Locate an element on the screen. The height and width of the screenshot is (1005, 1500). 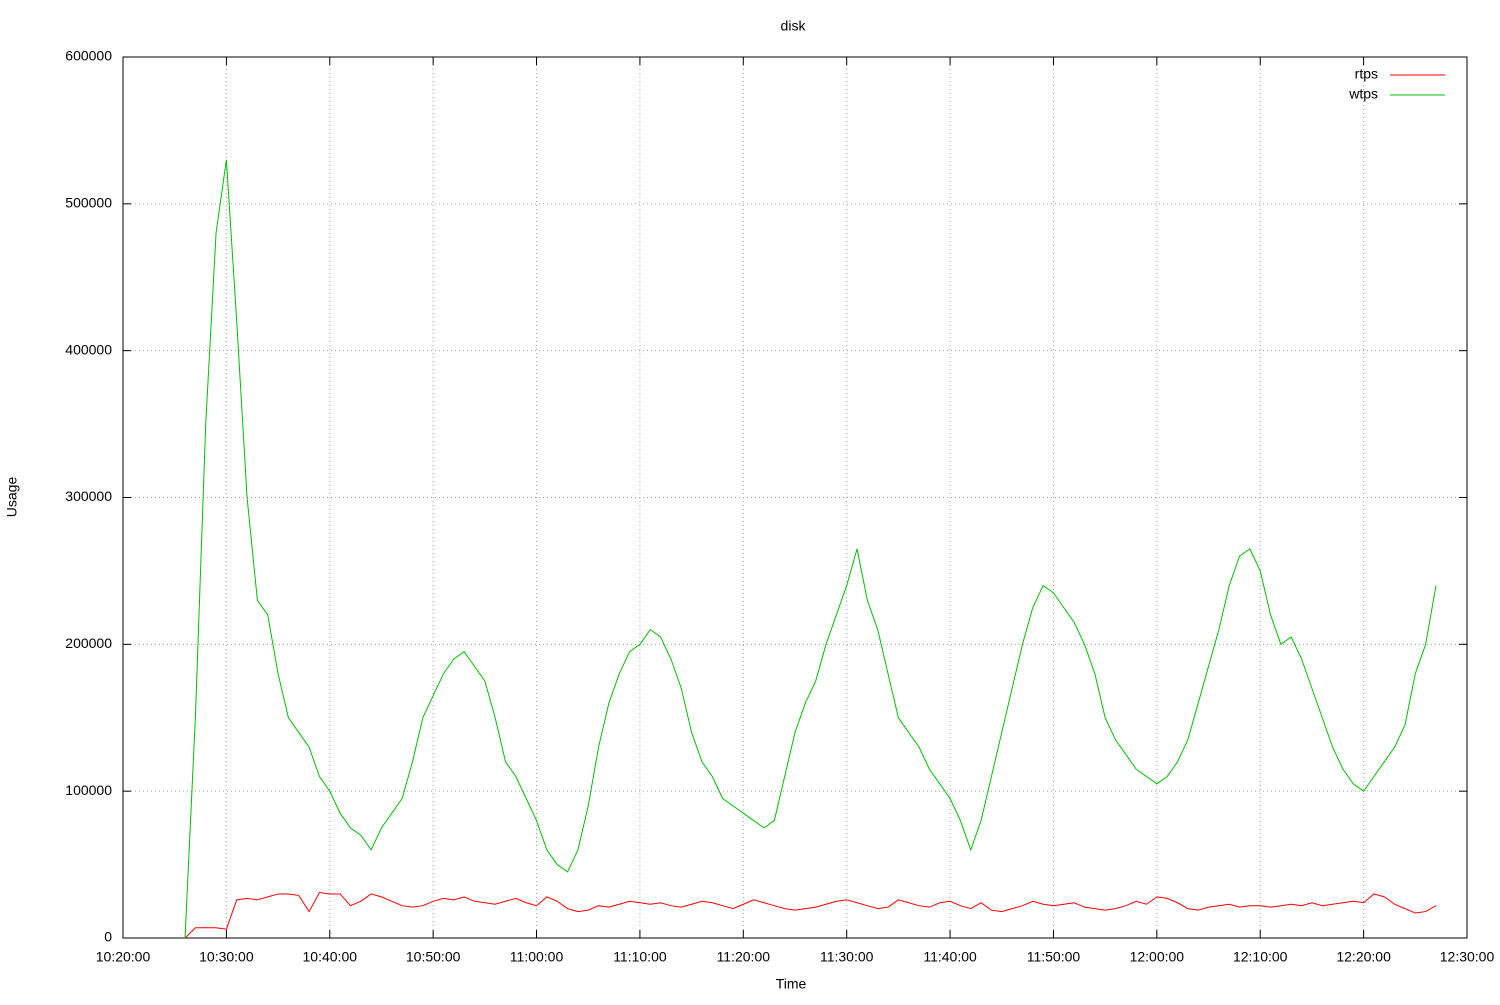
x-tick-label: 10:50:00 is located at coordinates (433, 957).